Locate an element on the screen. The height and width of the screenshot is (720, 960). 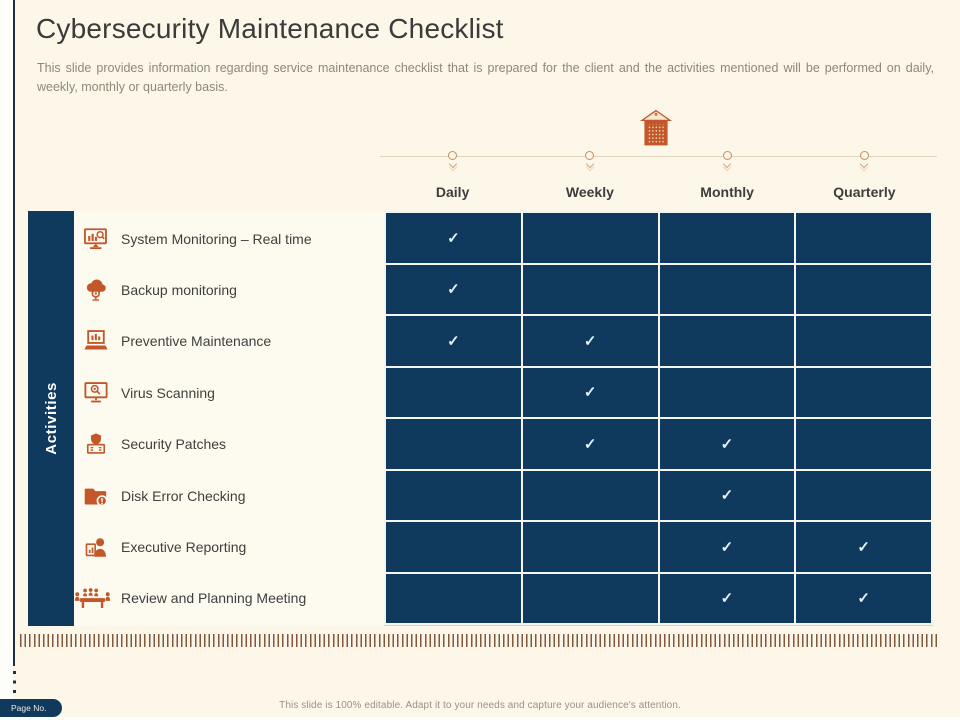
activity-label: System Monitoring – Real time is located at coordinates (216, 238).